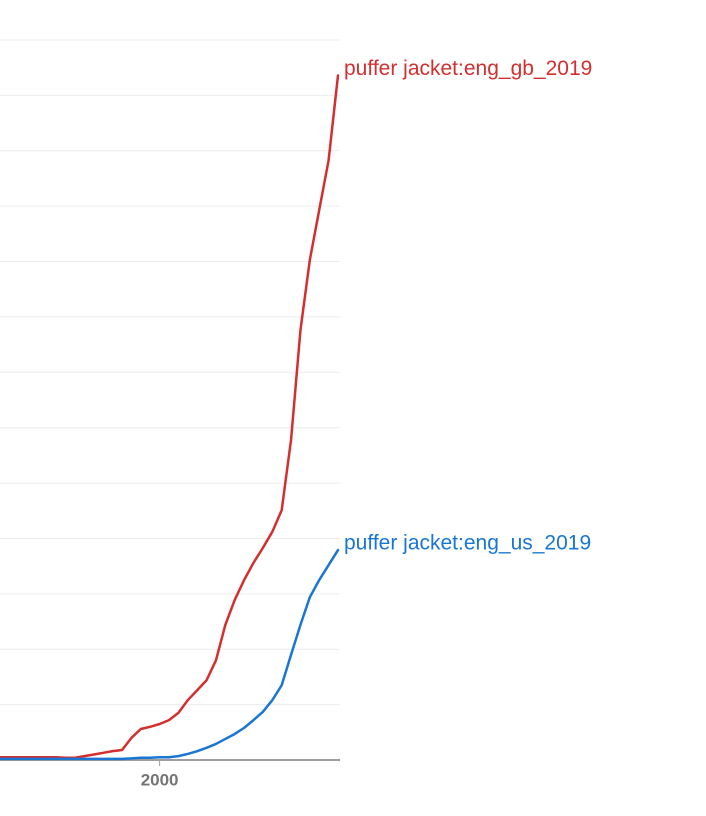 This screenshot has width=706, height=816. I want to click on legend-label: puffer jacket:eng_us_2019, so click(467, 543).